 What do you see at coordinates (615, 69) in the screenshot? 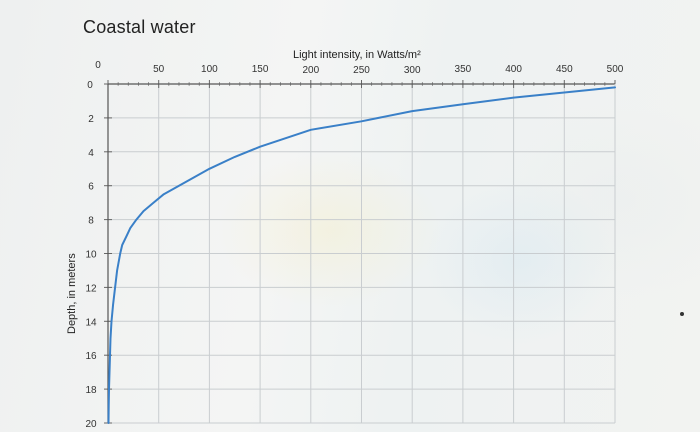
I see `x-tick-label: 500` at bounding box center [615, 69].